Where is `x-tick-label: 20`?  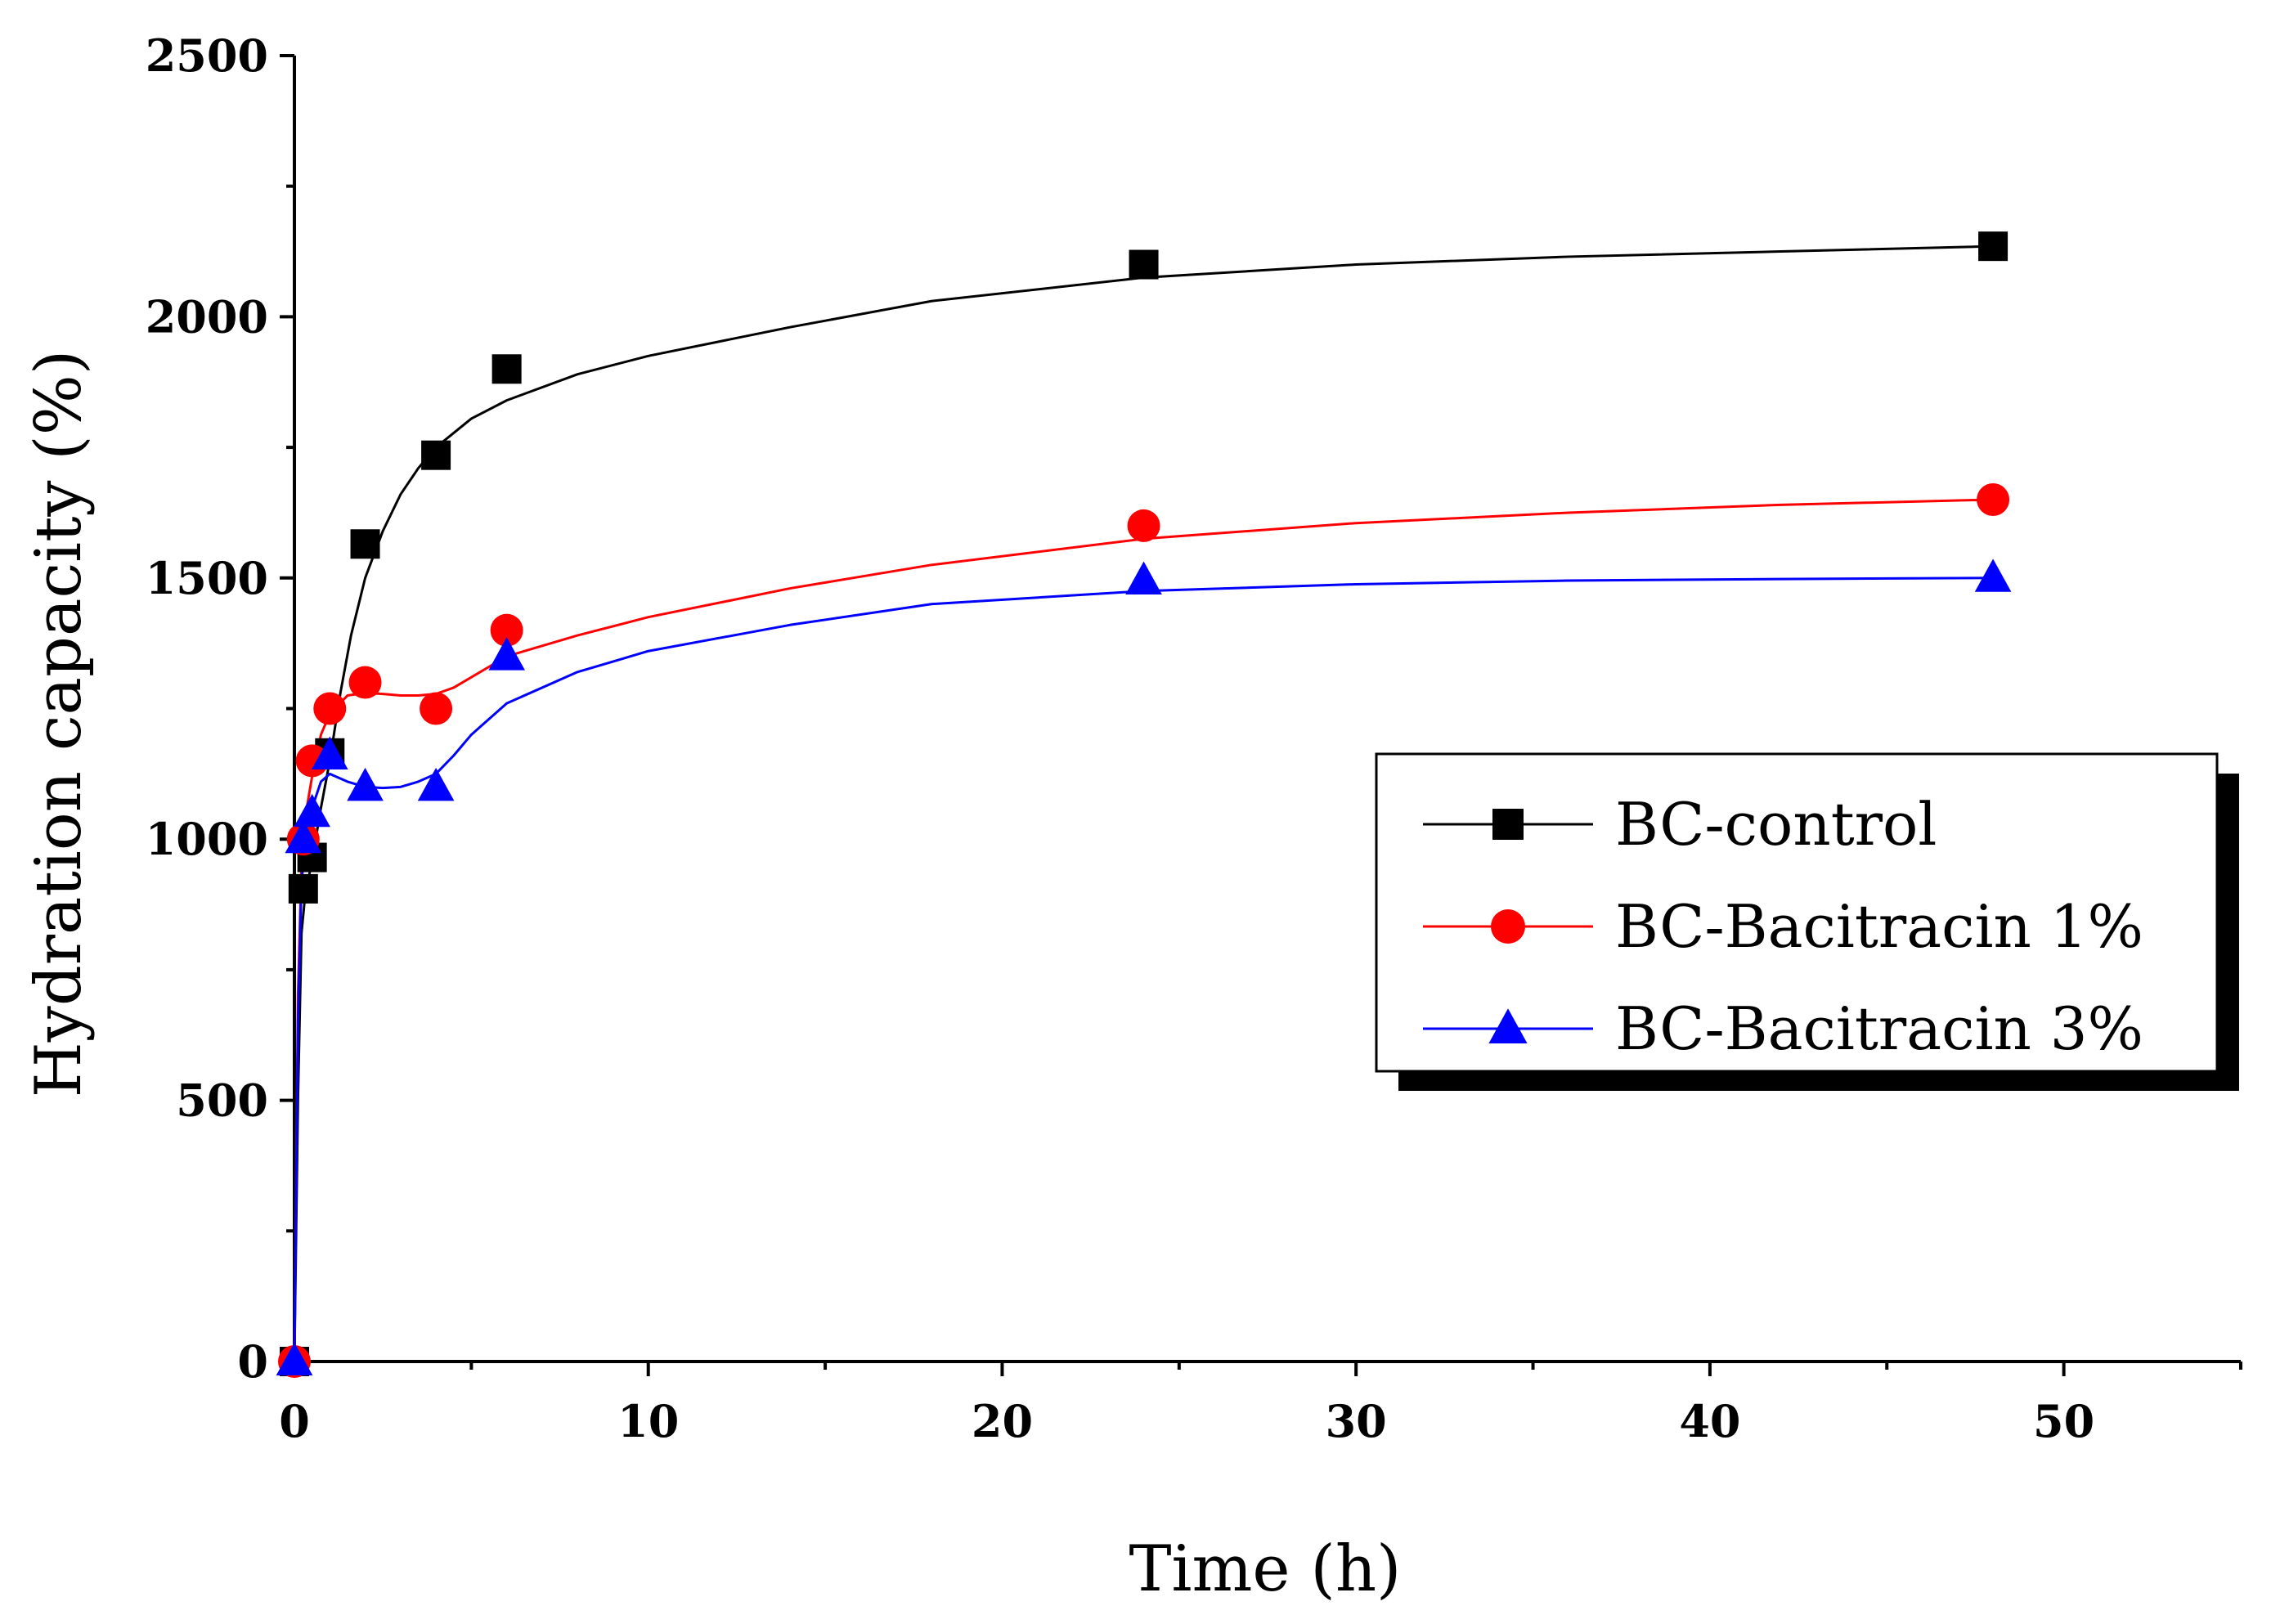
x-tick-label: 20 is located at coordinates (1002, 1421).